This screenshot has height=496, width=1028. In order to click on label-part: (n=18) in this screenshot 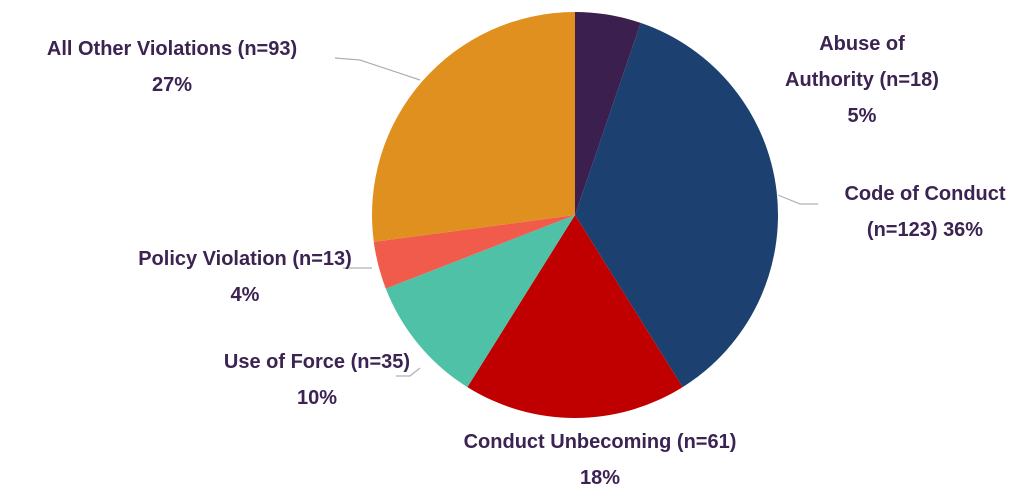, I will do `click(909, 80)`.